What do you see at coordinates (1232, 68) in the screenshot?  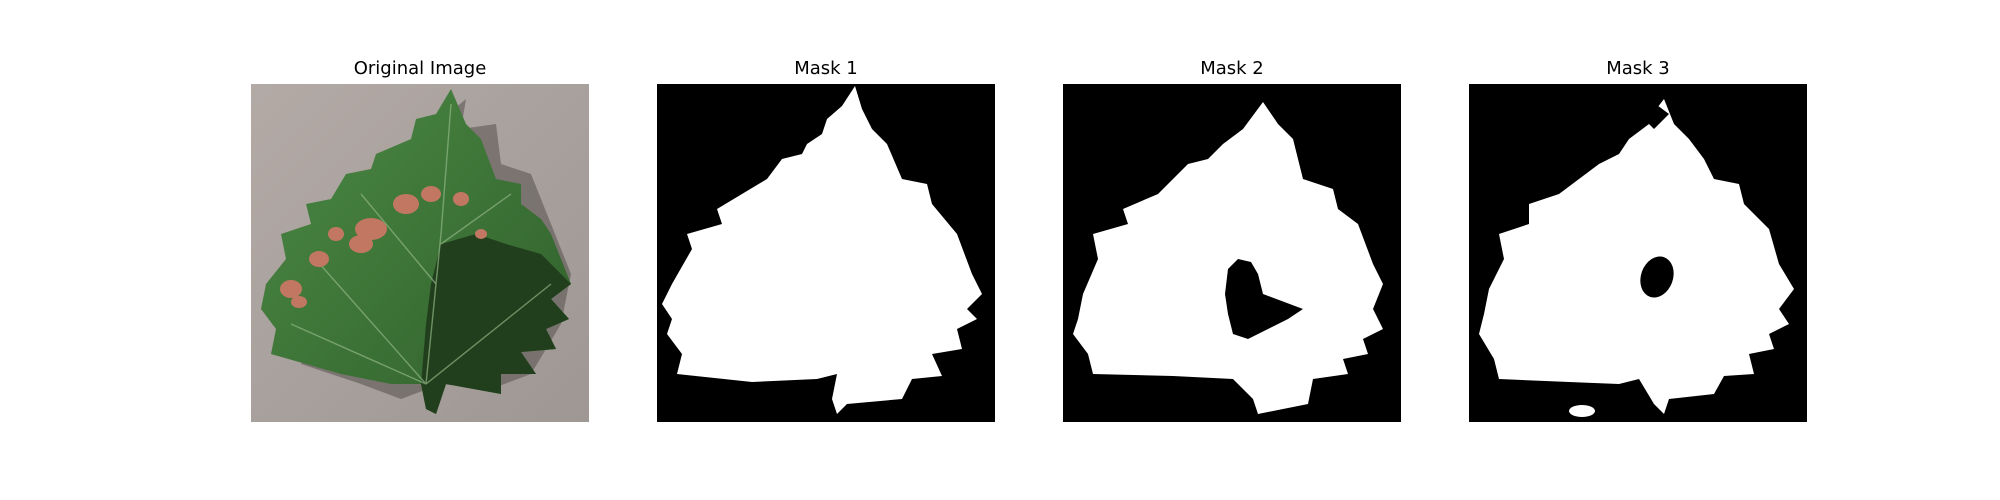 I see `panel-title: Mask 2` at bounding box center [1232, 68].